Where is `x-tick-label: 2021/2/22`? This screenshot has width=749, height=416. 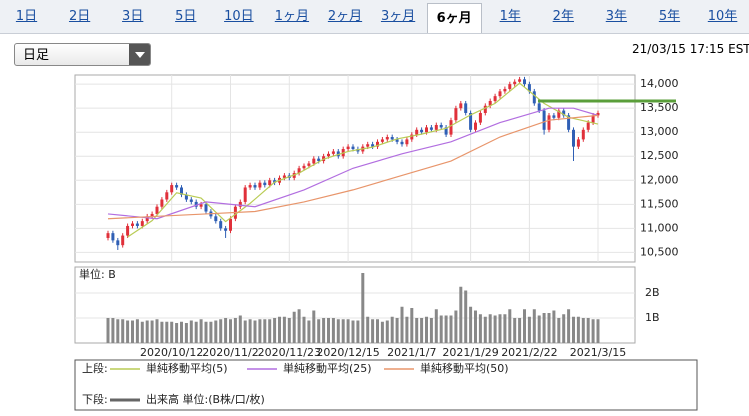 x-tick-label: 2021/2/22 is located at coordinates (529, 352).